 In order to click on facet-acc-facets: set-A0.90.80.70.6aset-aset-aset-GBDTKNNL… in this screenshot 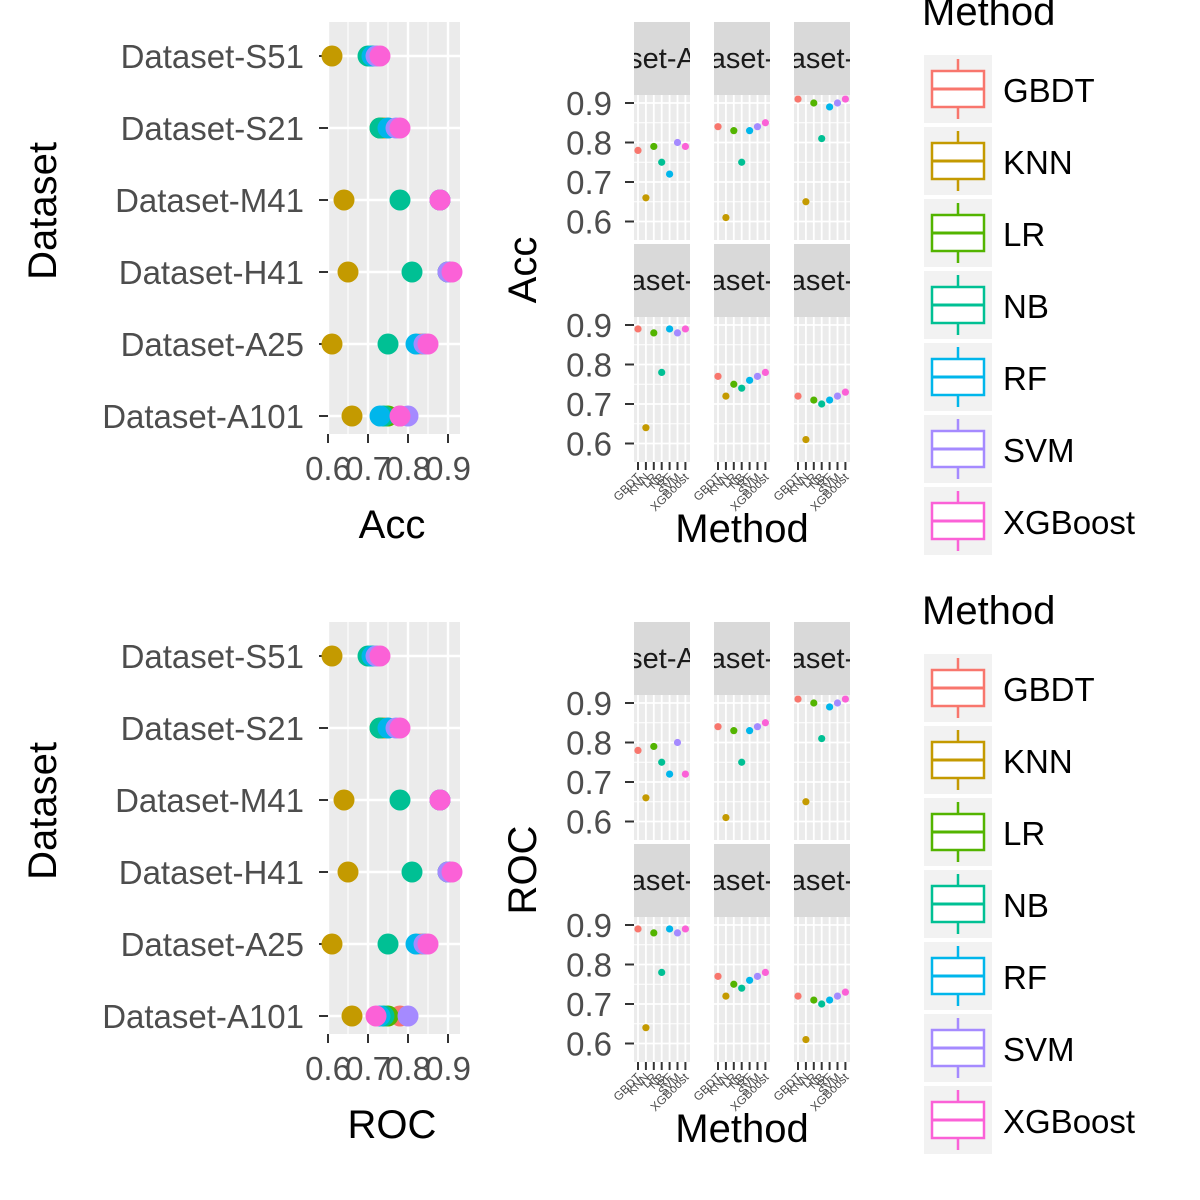, I will do `click(676, 286)`.